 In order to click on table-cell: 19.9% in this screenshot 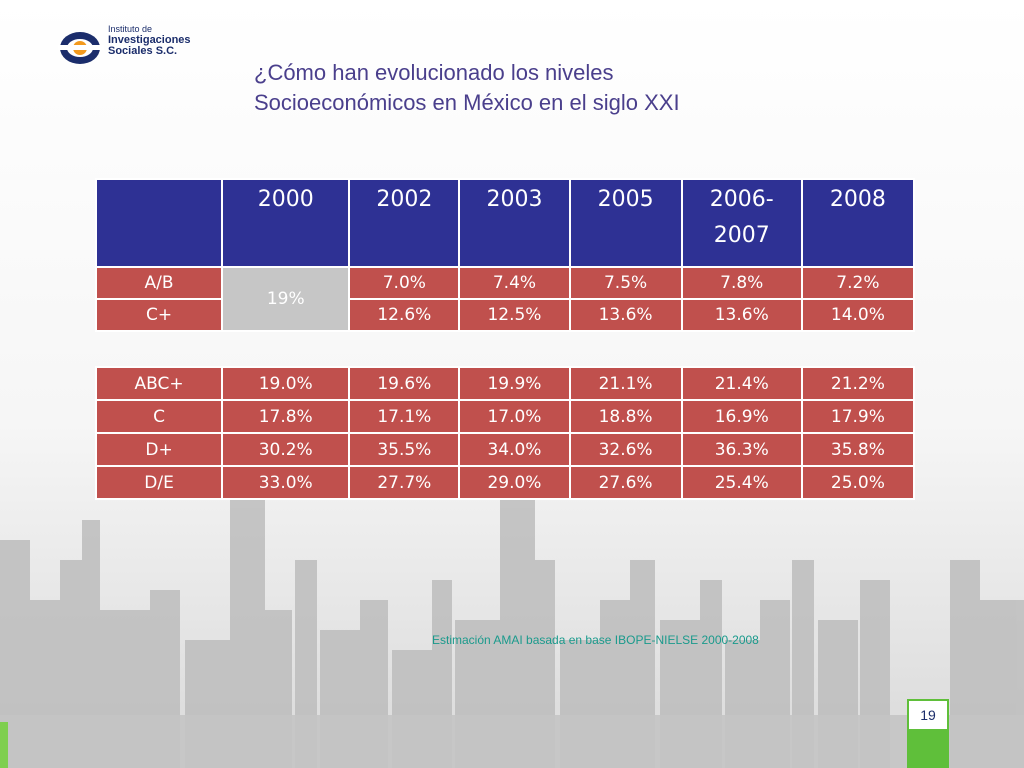, I will do `click(514, 383)`.